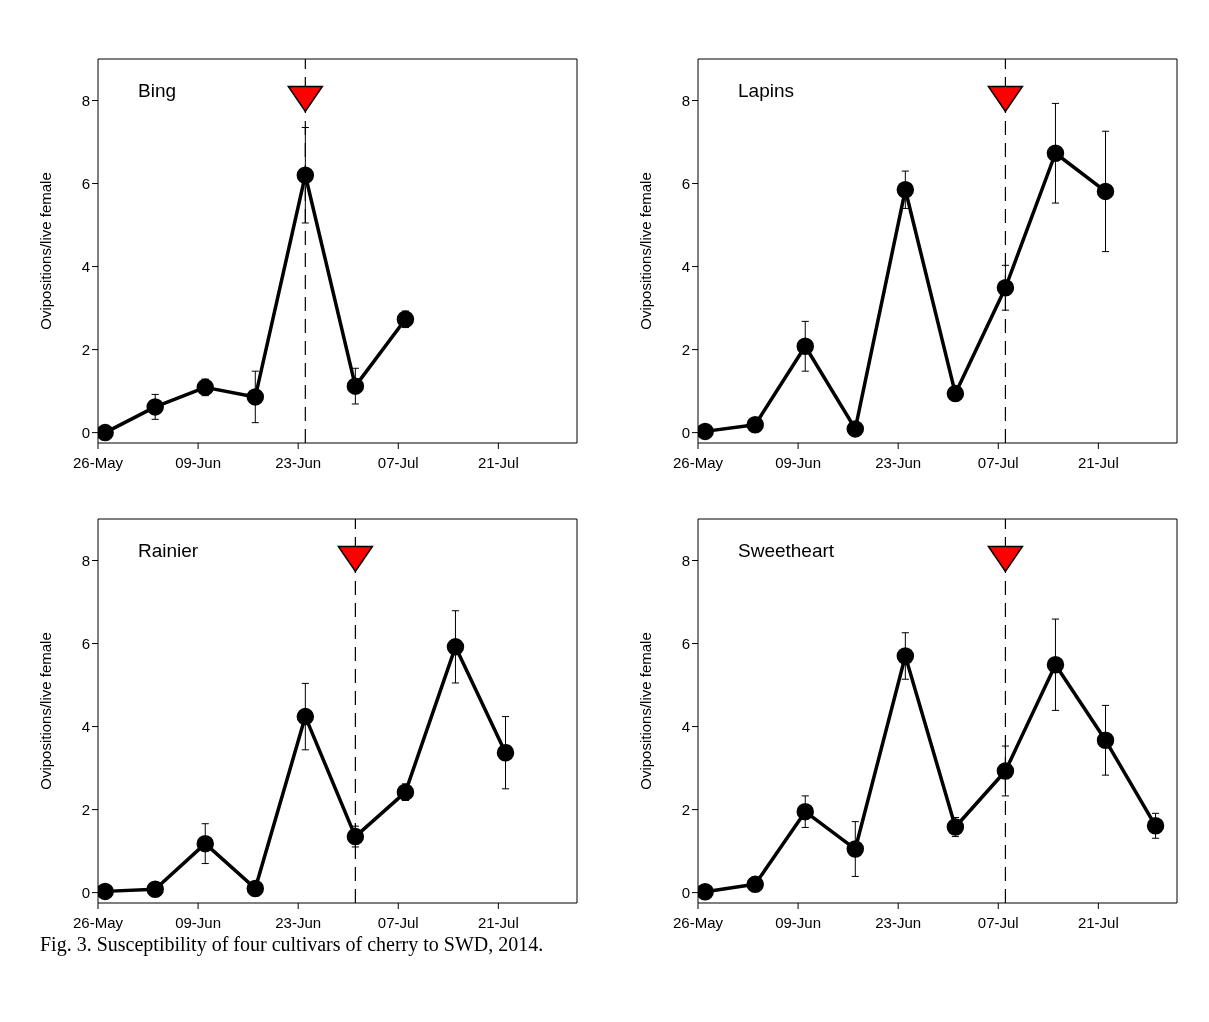  What do you see at coordinates (157, 91) in the screenshot?
I see `text: Bing` at bounding box center [157, 91].